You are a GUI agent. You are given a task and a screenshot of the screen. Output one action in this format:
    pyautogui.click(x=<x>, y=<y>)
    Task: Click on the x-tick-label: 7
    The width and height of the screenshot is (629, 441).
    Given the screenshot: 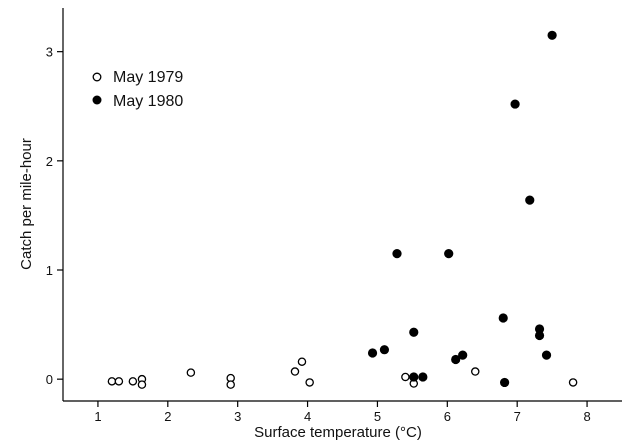 What is the action you would take?
    pyautogui.click(x=517, y=416)
    